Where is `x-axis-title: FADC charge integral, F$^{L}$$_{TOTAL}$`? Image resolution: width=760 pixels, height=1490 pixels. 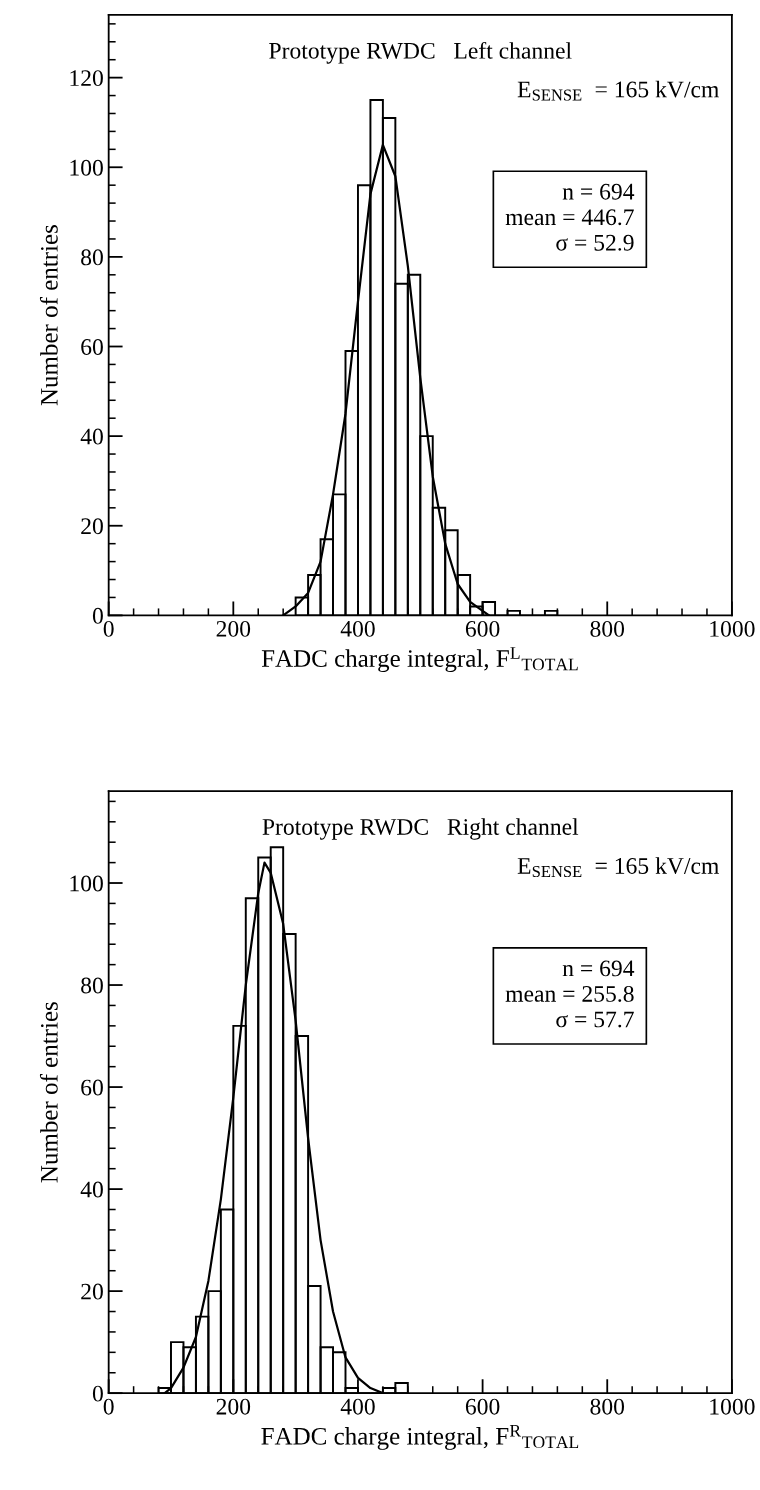
x-axis-title: FADC charge integral, F$^{L}$$_{TOTAL}$ is located at coordinates (419, 660).